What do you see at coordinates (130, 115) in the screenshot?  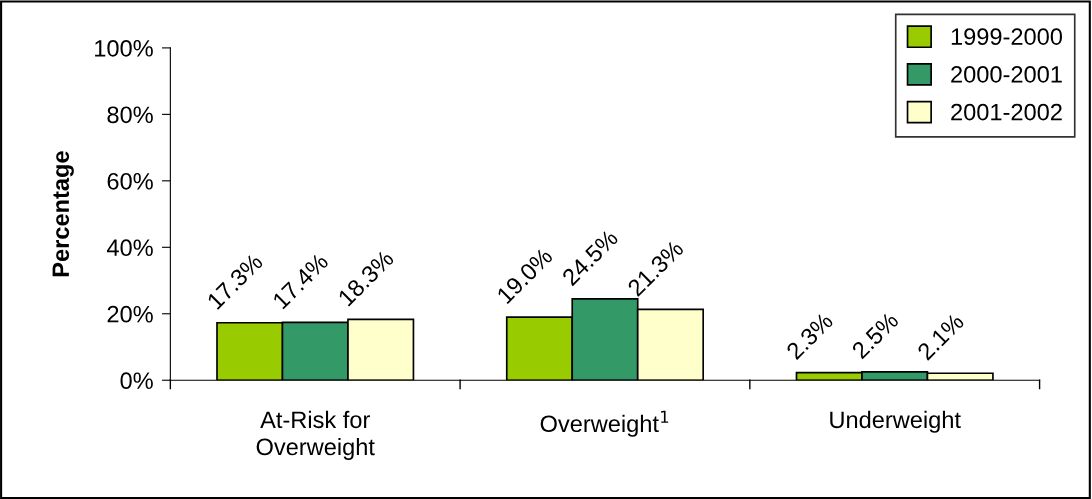 I see `y-tick-label: 80%` at bounding box center [130, 115].